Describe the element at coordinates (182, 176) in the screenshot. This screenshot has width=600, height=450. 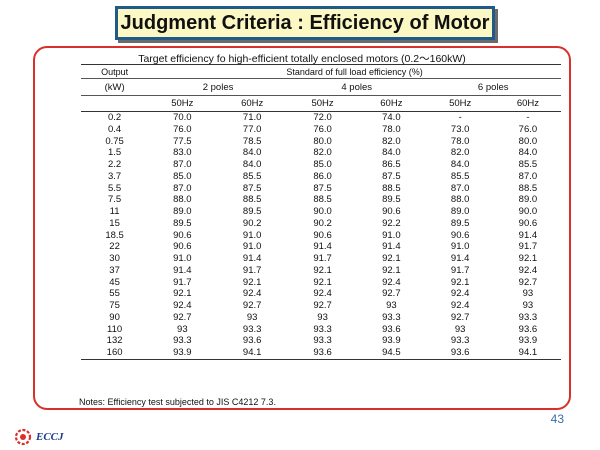
I see `efficiency-cell: 85.0` at that location.